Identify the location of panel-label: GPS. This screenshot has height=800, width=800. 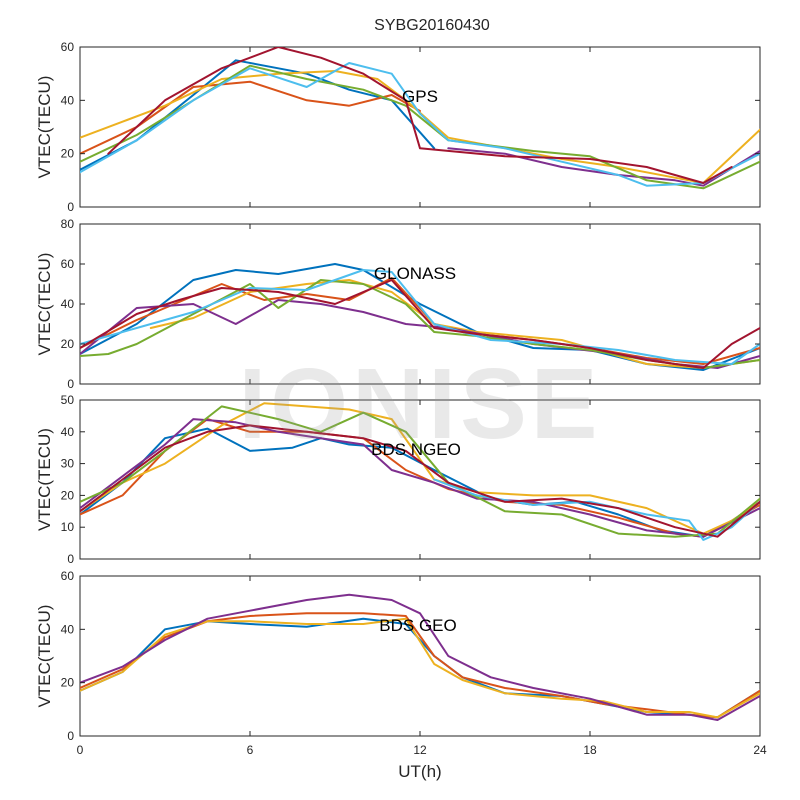
(420, 96).